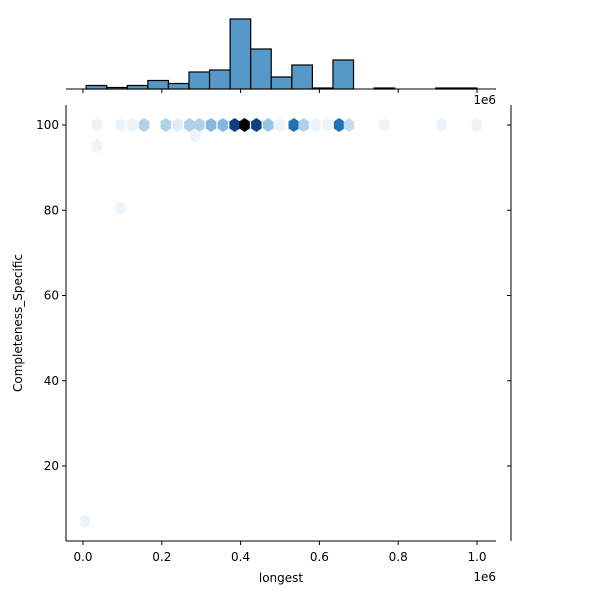  Describe the element at coordinates (398, 557) in the screenshot. I see `x-tick-label: 0.8` at that location.